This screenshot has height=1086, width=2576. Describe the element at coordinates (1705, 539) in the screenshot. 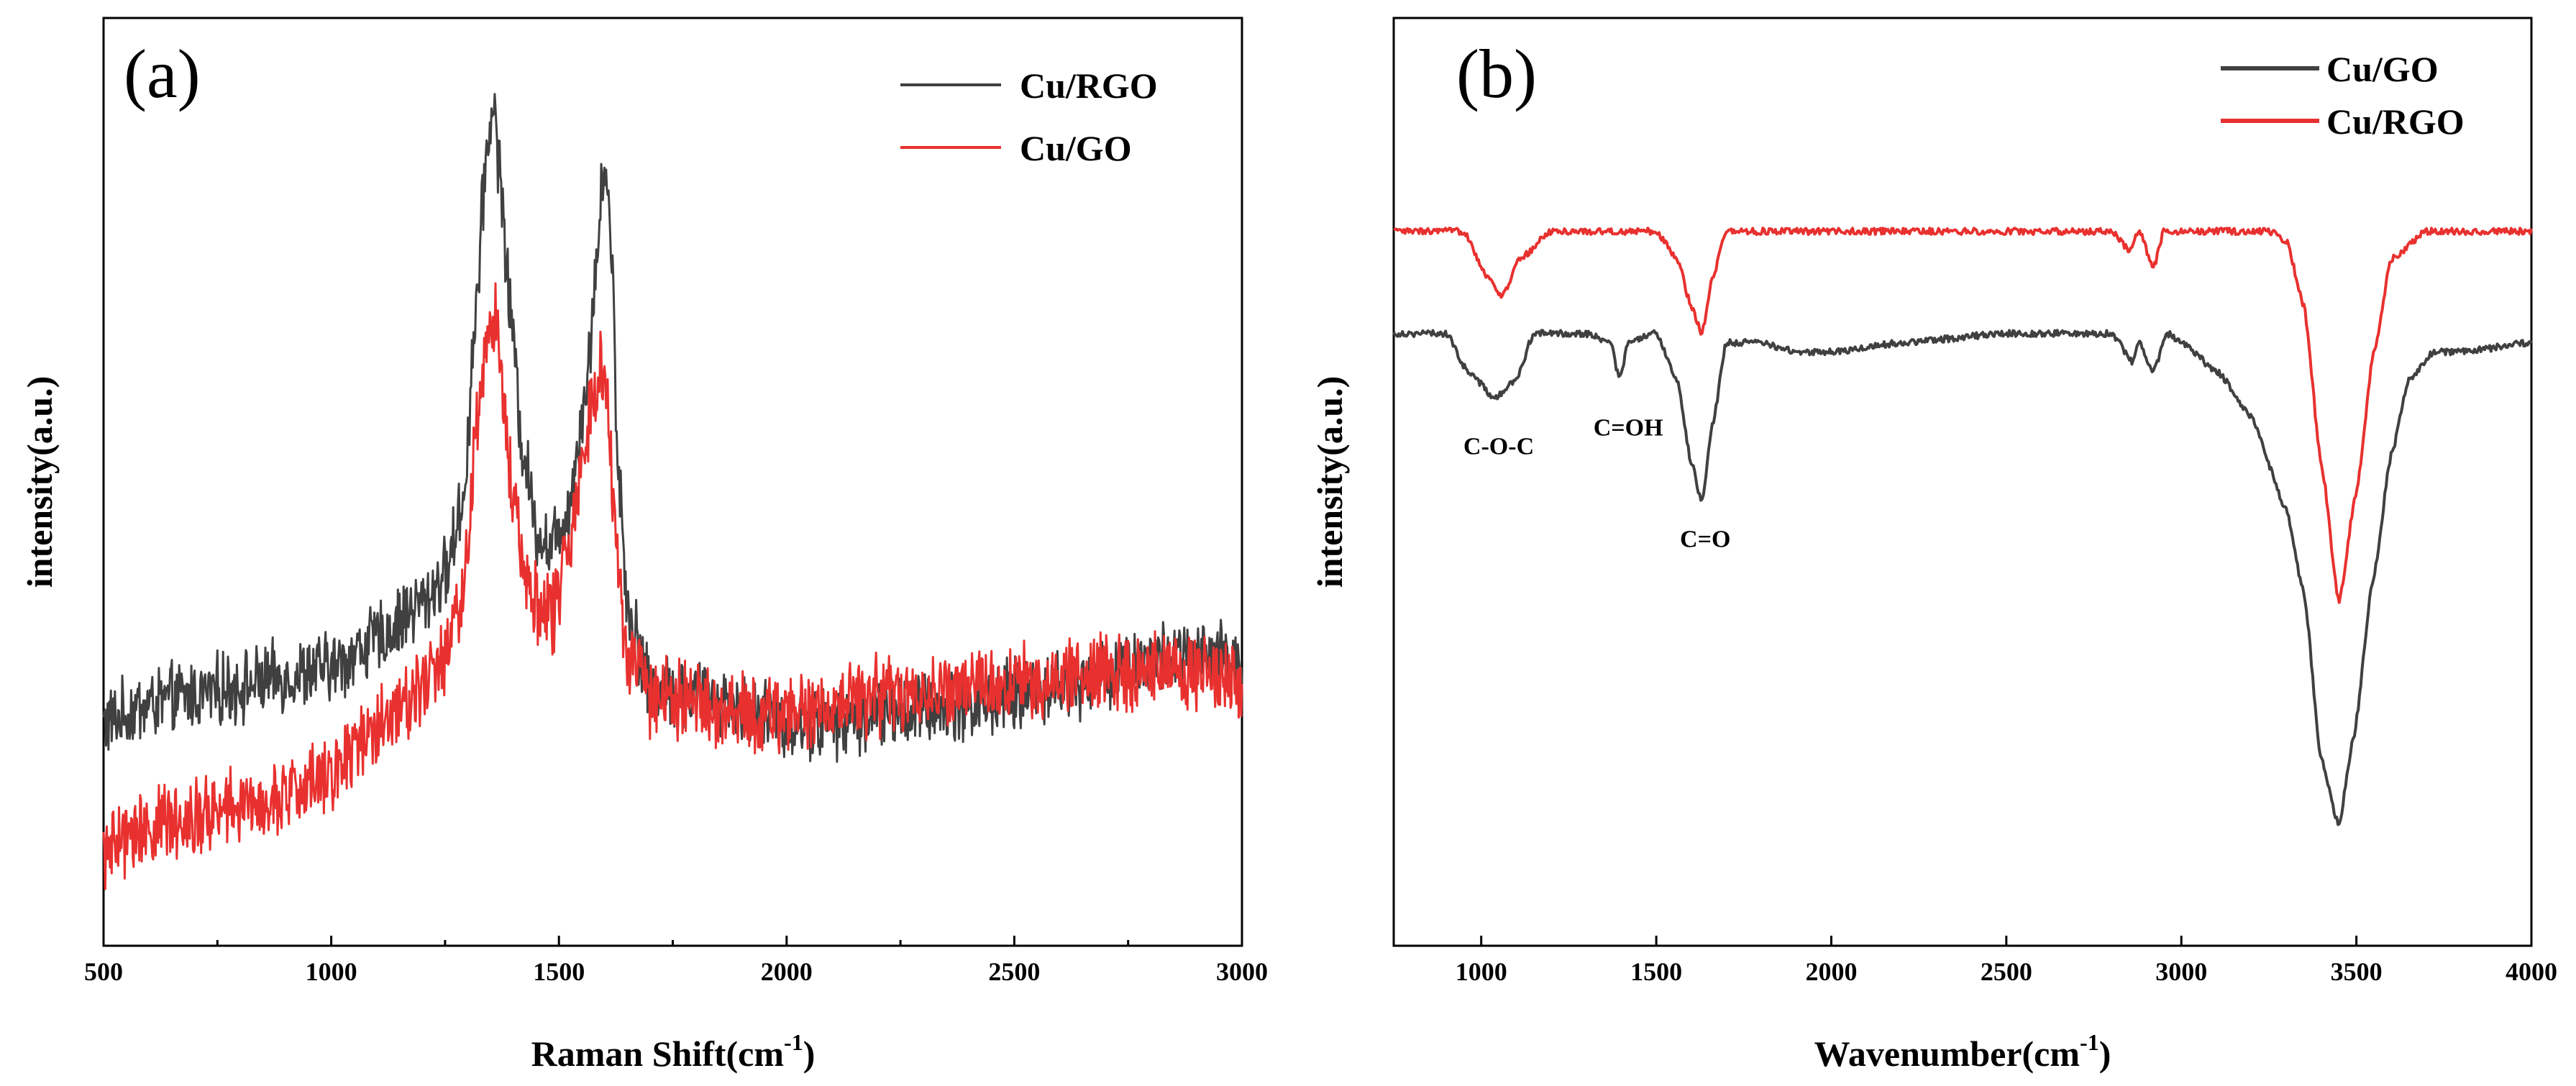

I see `annotation-label: C=O` at that location.